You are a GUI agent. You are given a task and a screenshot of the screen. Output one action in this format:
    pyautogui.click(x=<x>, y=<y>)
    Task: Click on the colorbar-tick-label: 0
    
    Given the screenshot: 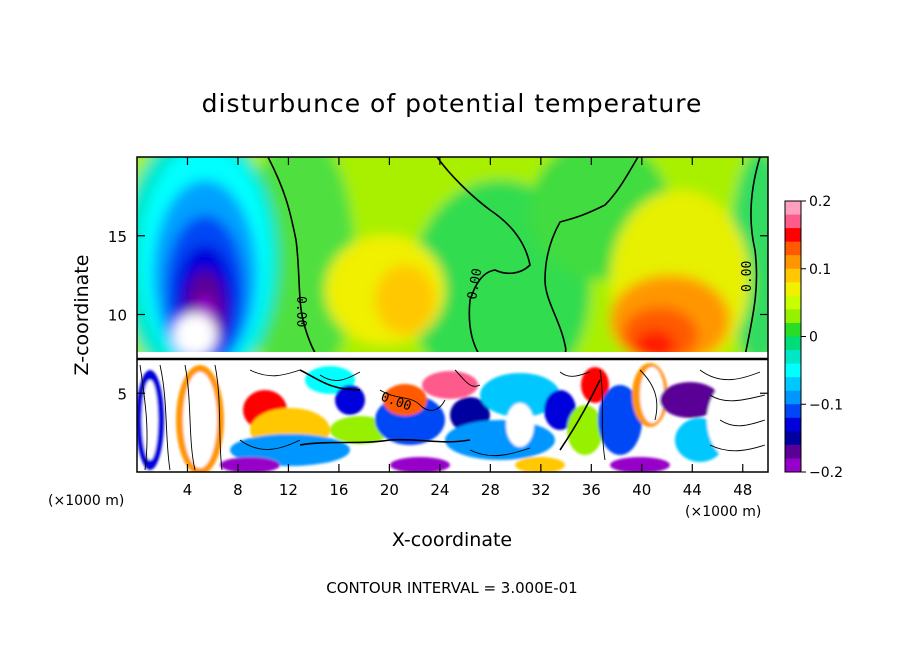 What is the action you would take?
    pyautogui.click(x=813, y=338)
    